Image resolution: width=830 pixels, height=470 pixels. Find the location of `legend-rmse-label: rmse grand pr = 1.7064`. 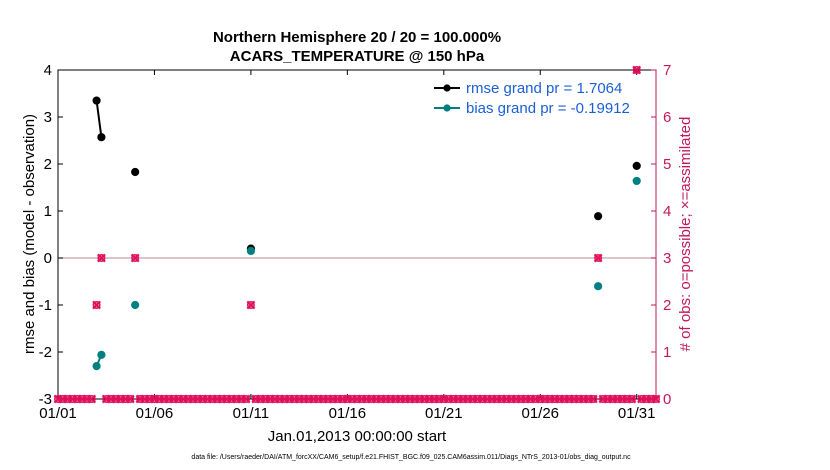

legend-rmse-label: rmse grand pr = 1.7064 is located at coordinates (544, 88).